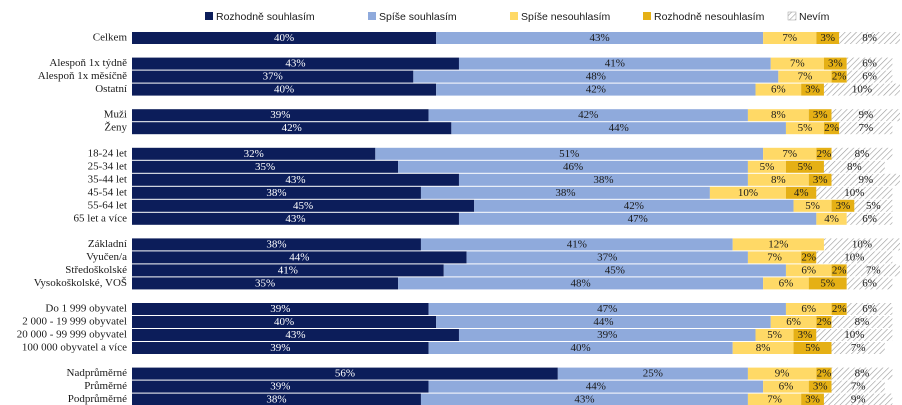 Image resolution: width=902 pixels, height=405 pixels. Describe the element at coordinates (638, 219) in the screenshot. I see `value-label: 47%` at that location.